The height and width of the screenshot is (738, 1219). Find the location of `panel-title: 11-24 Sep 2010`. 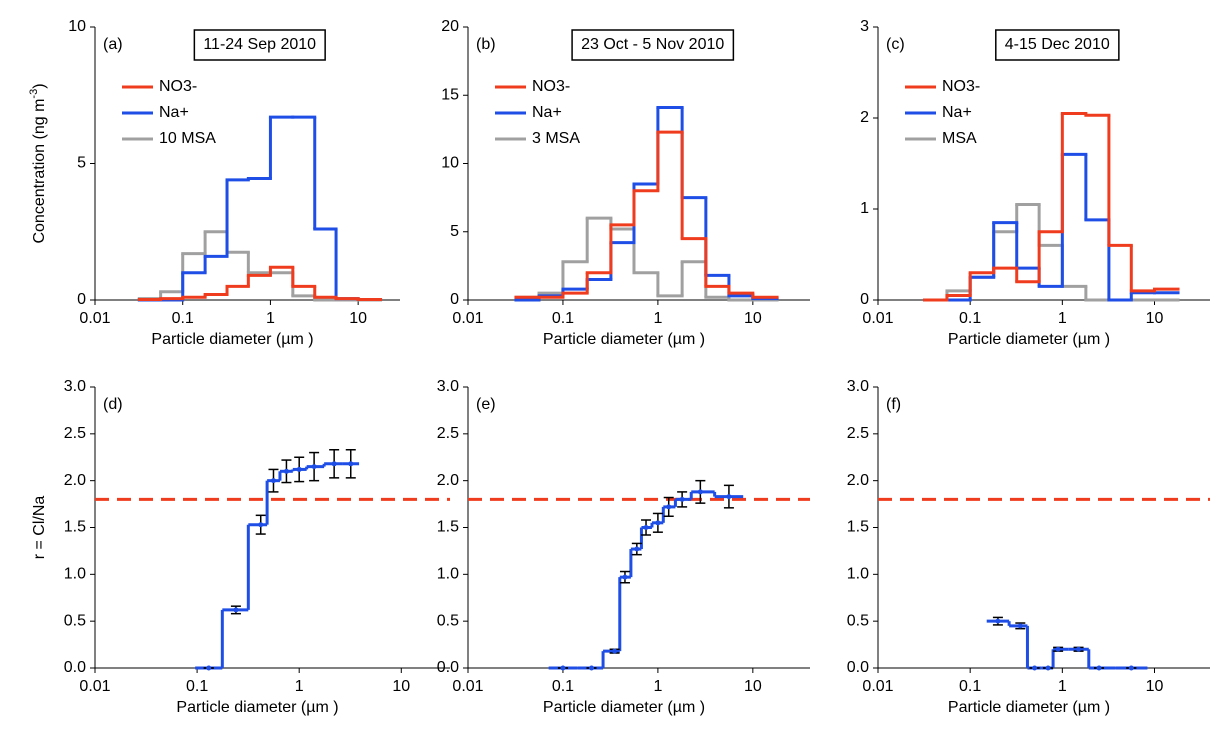

panel-title: 11-24 Sep 2010 is located at coordinates (259, 44).